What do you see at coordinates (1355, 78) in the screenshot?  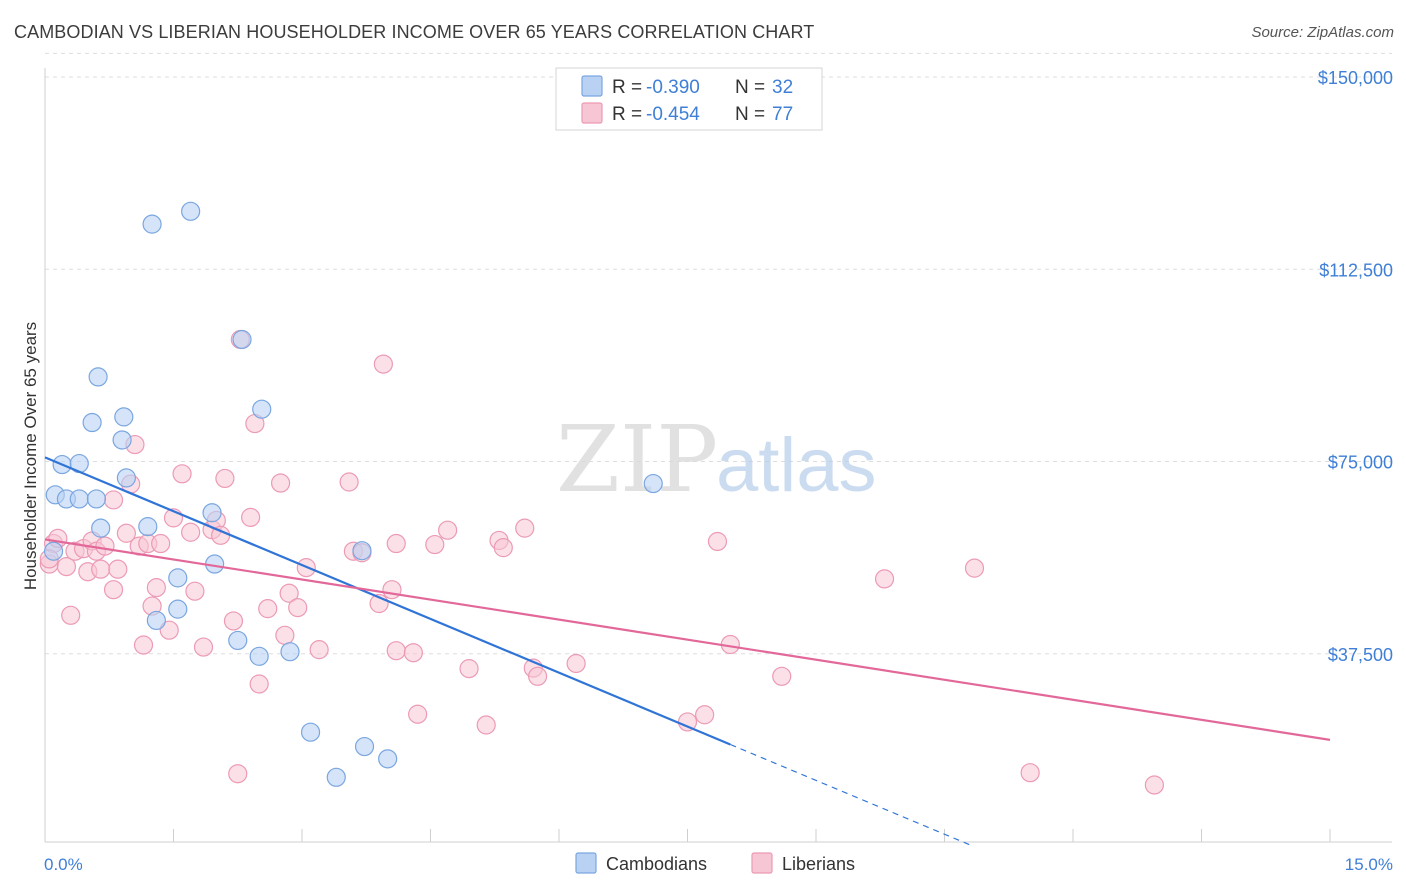 I see `y-tick-label: $150,000` at bounding box center [1355, 78].